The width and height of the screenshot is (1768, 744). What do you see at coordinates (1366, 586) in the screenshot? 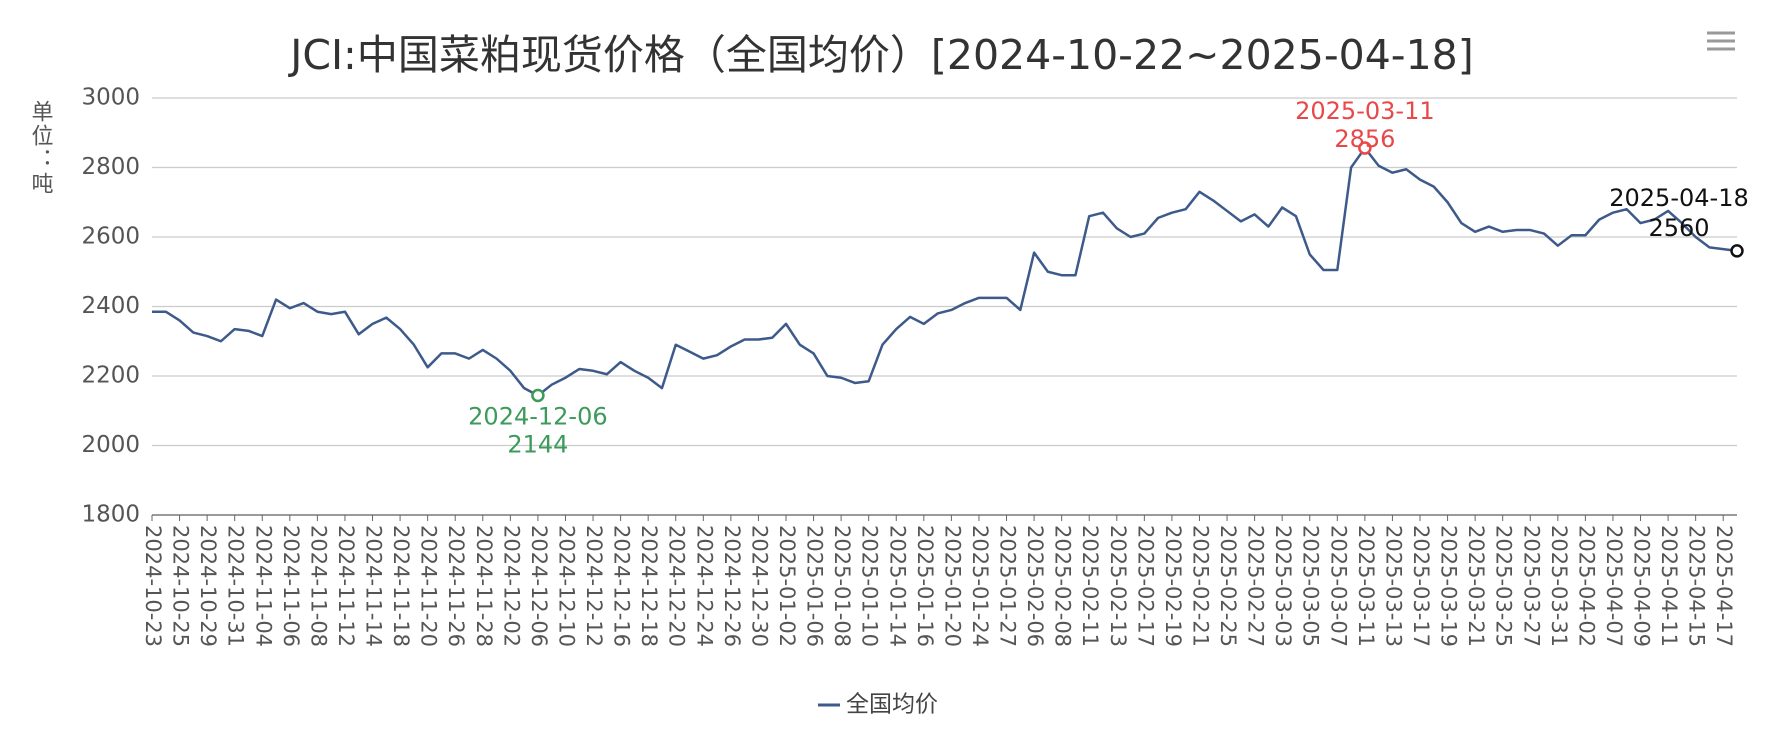
I see `x-tick-label: 2025-03-11` at bounding box center [1366, 586].